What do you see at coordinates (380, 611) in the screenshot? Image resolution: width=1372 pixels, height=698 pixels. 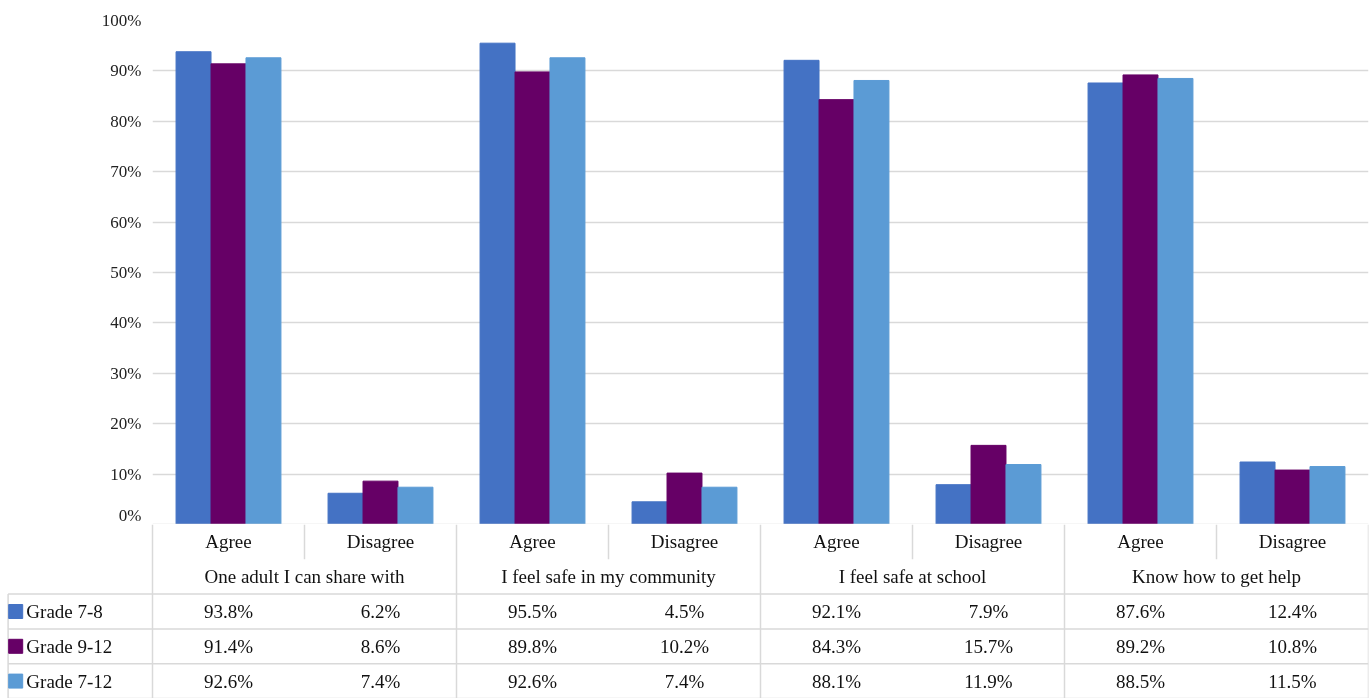 I see `data-label: 6.2%` at bounding box center [380, 611].